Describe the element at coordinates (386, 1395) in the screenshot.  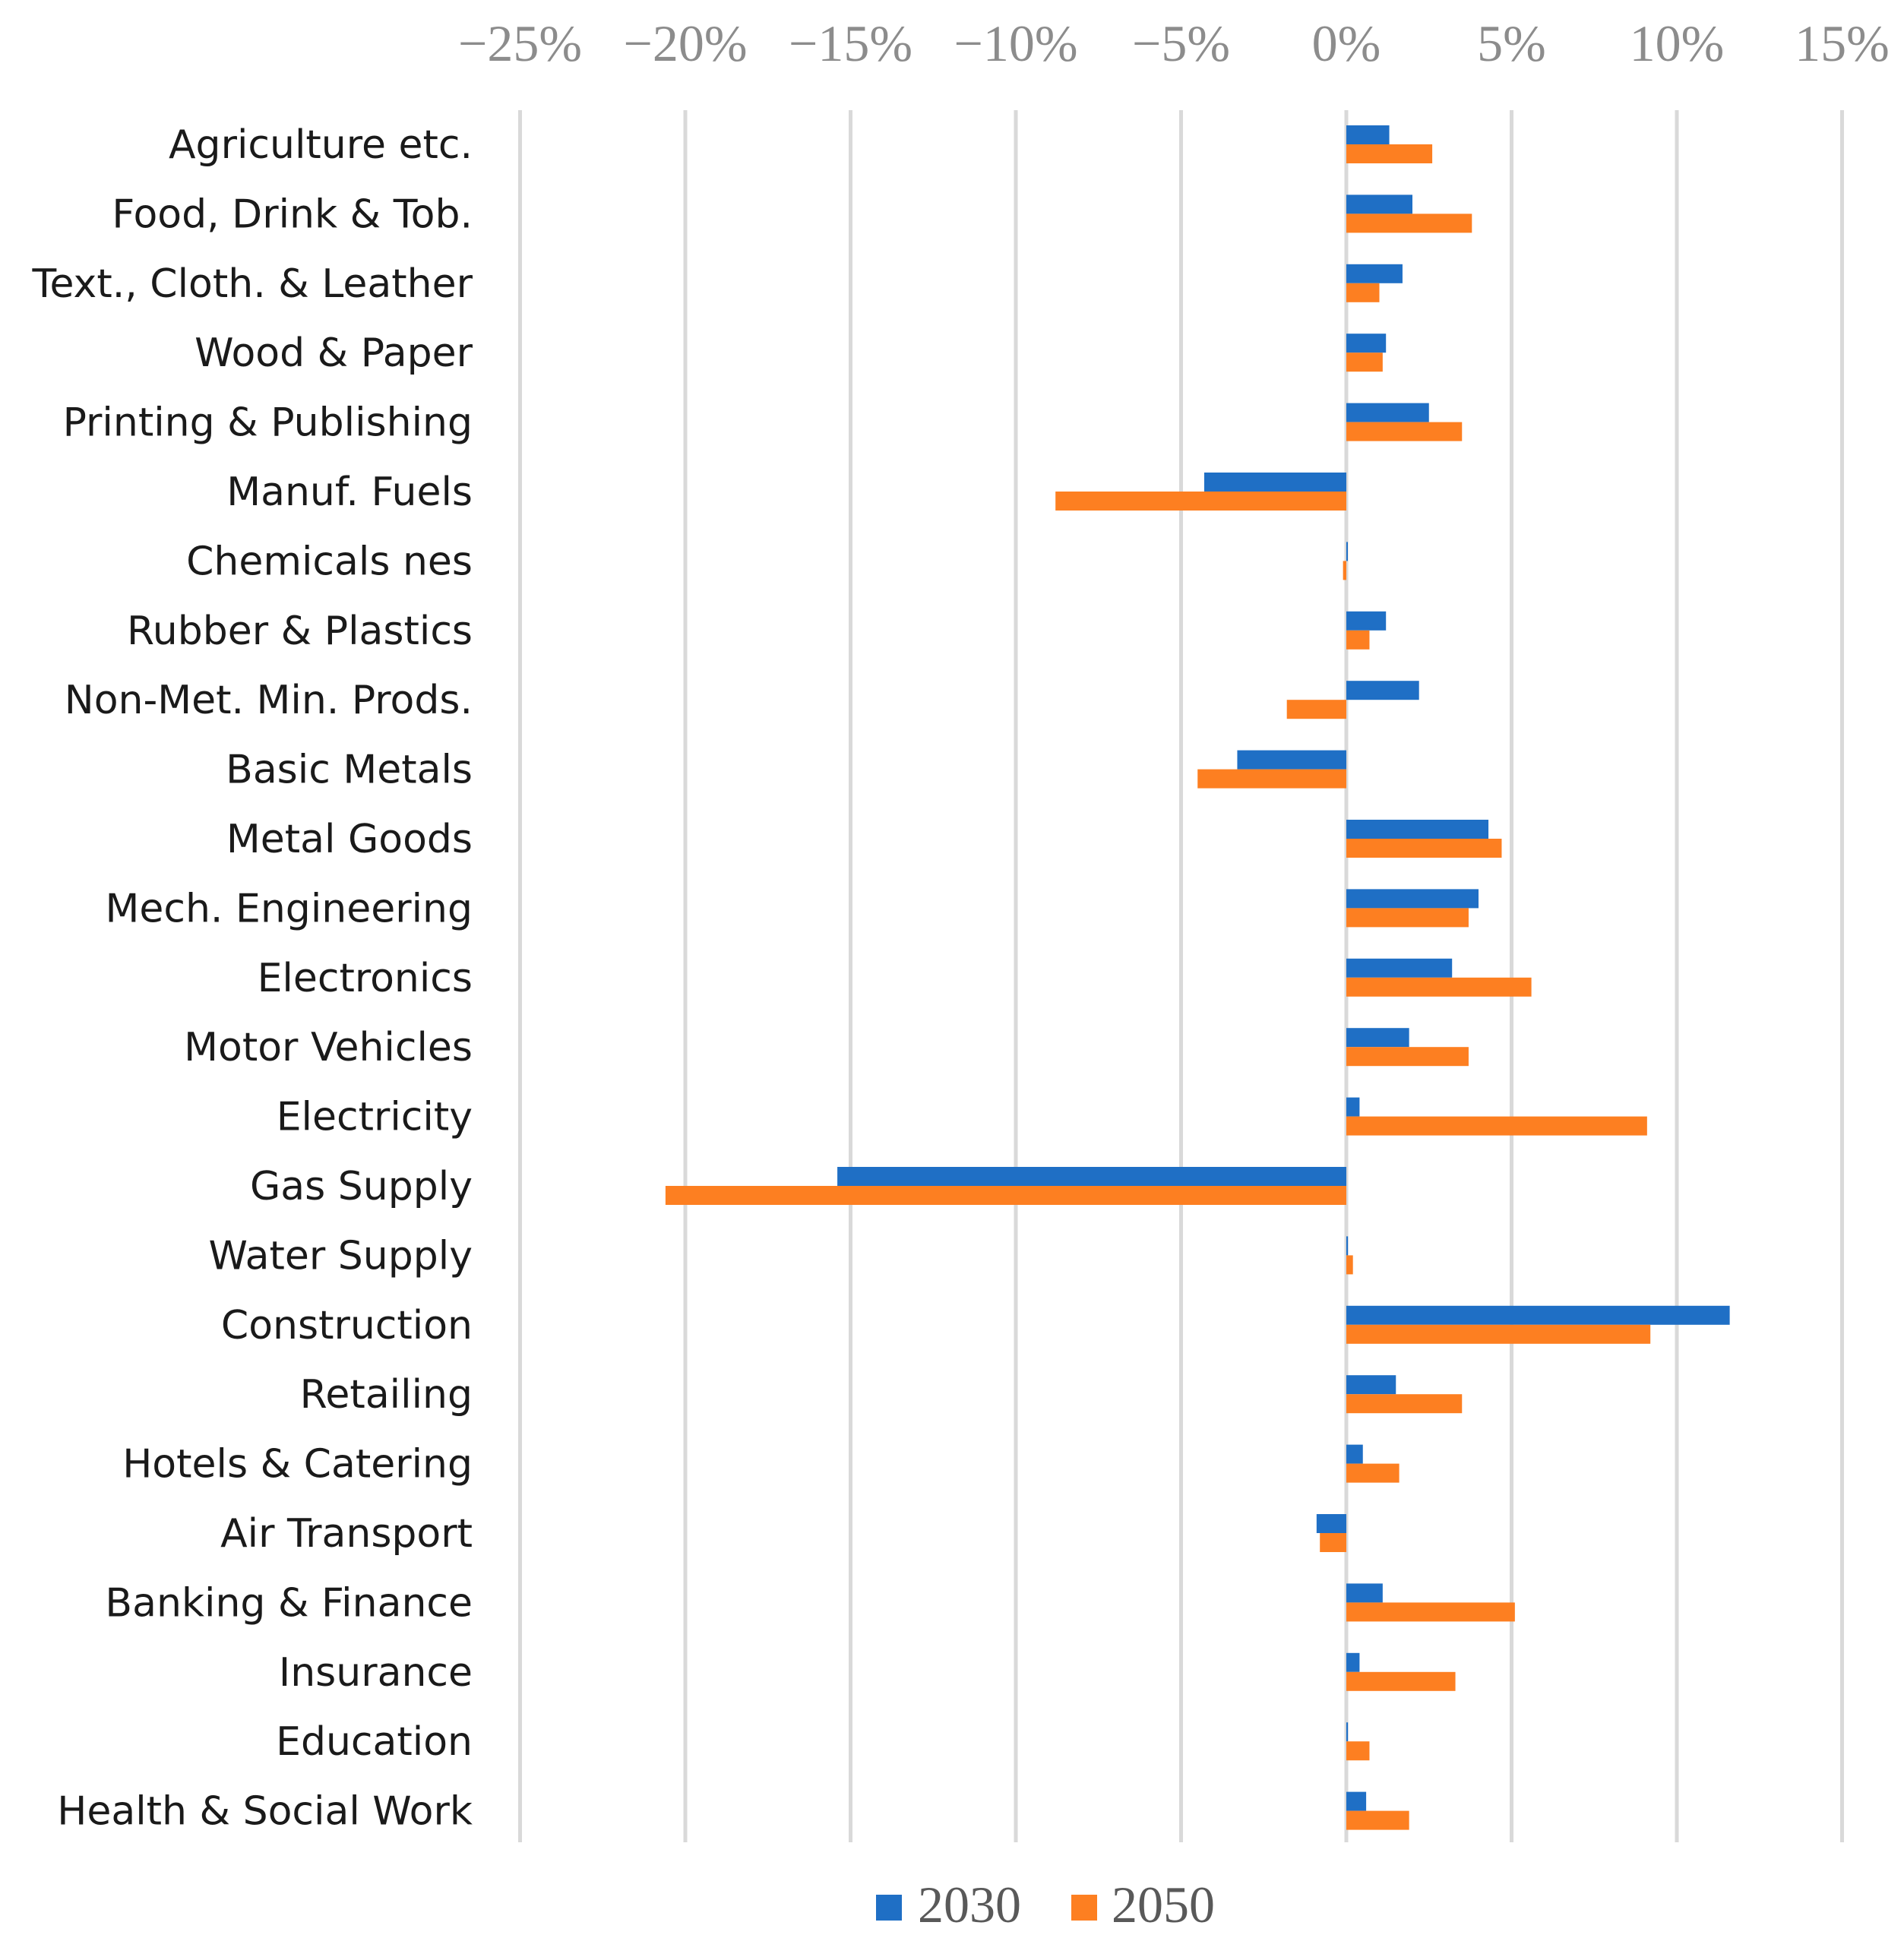
I see `category-label: Retailing` at that location.